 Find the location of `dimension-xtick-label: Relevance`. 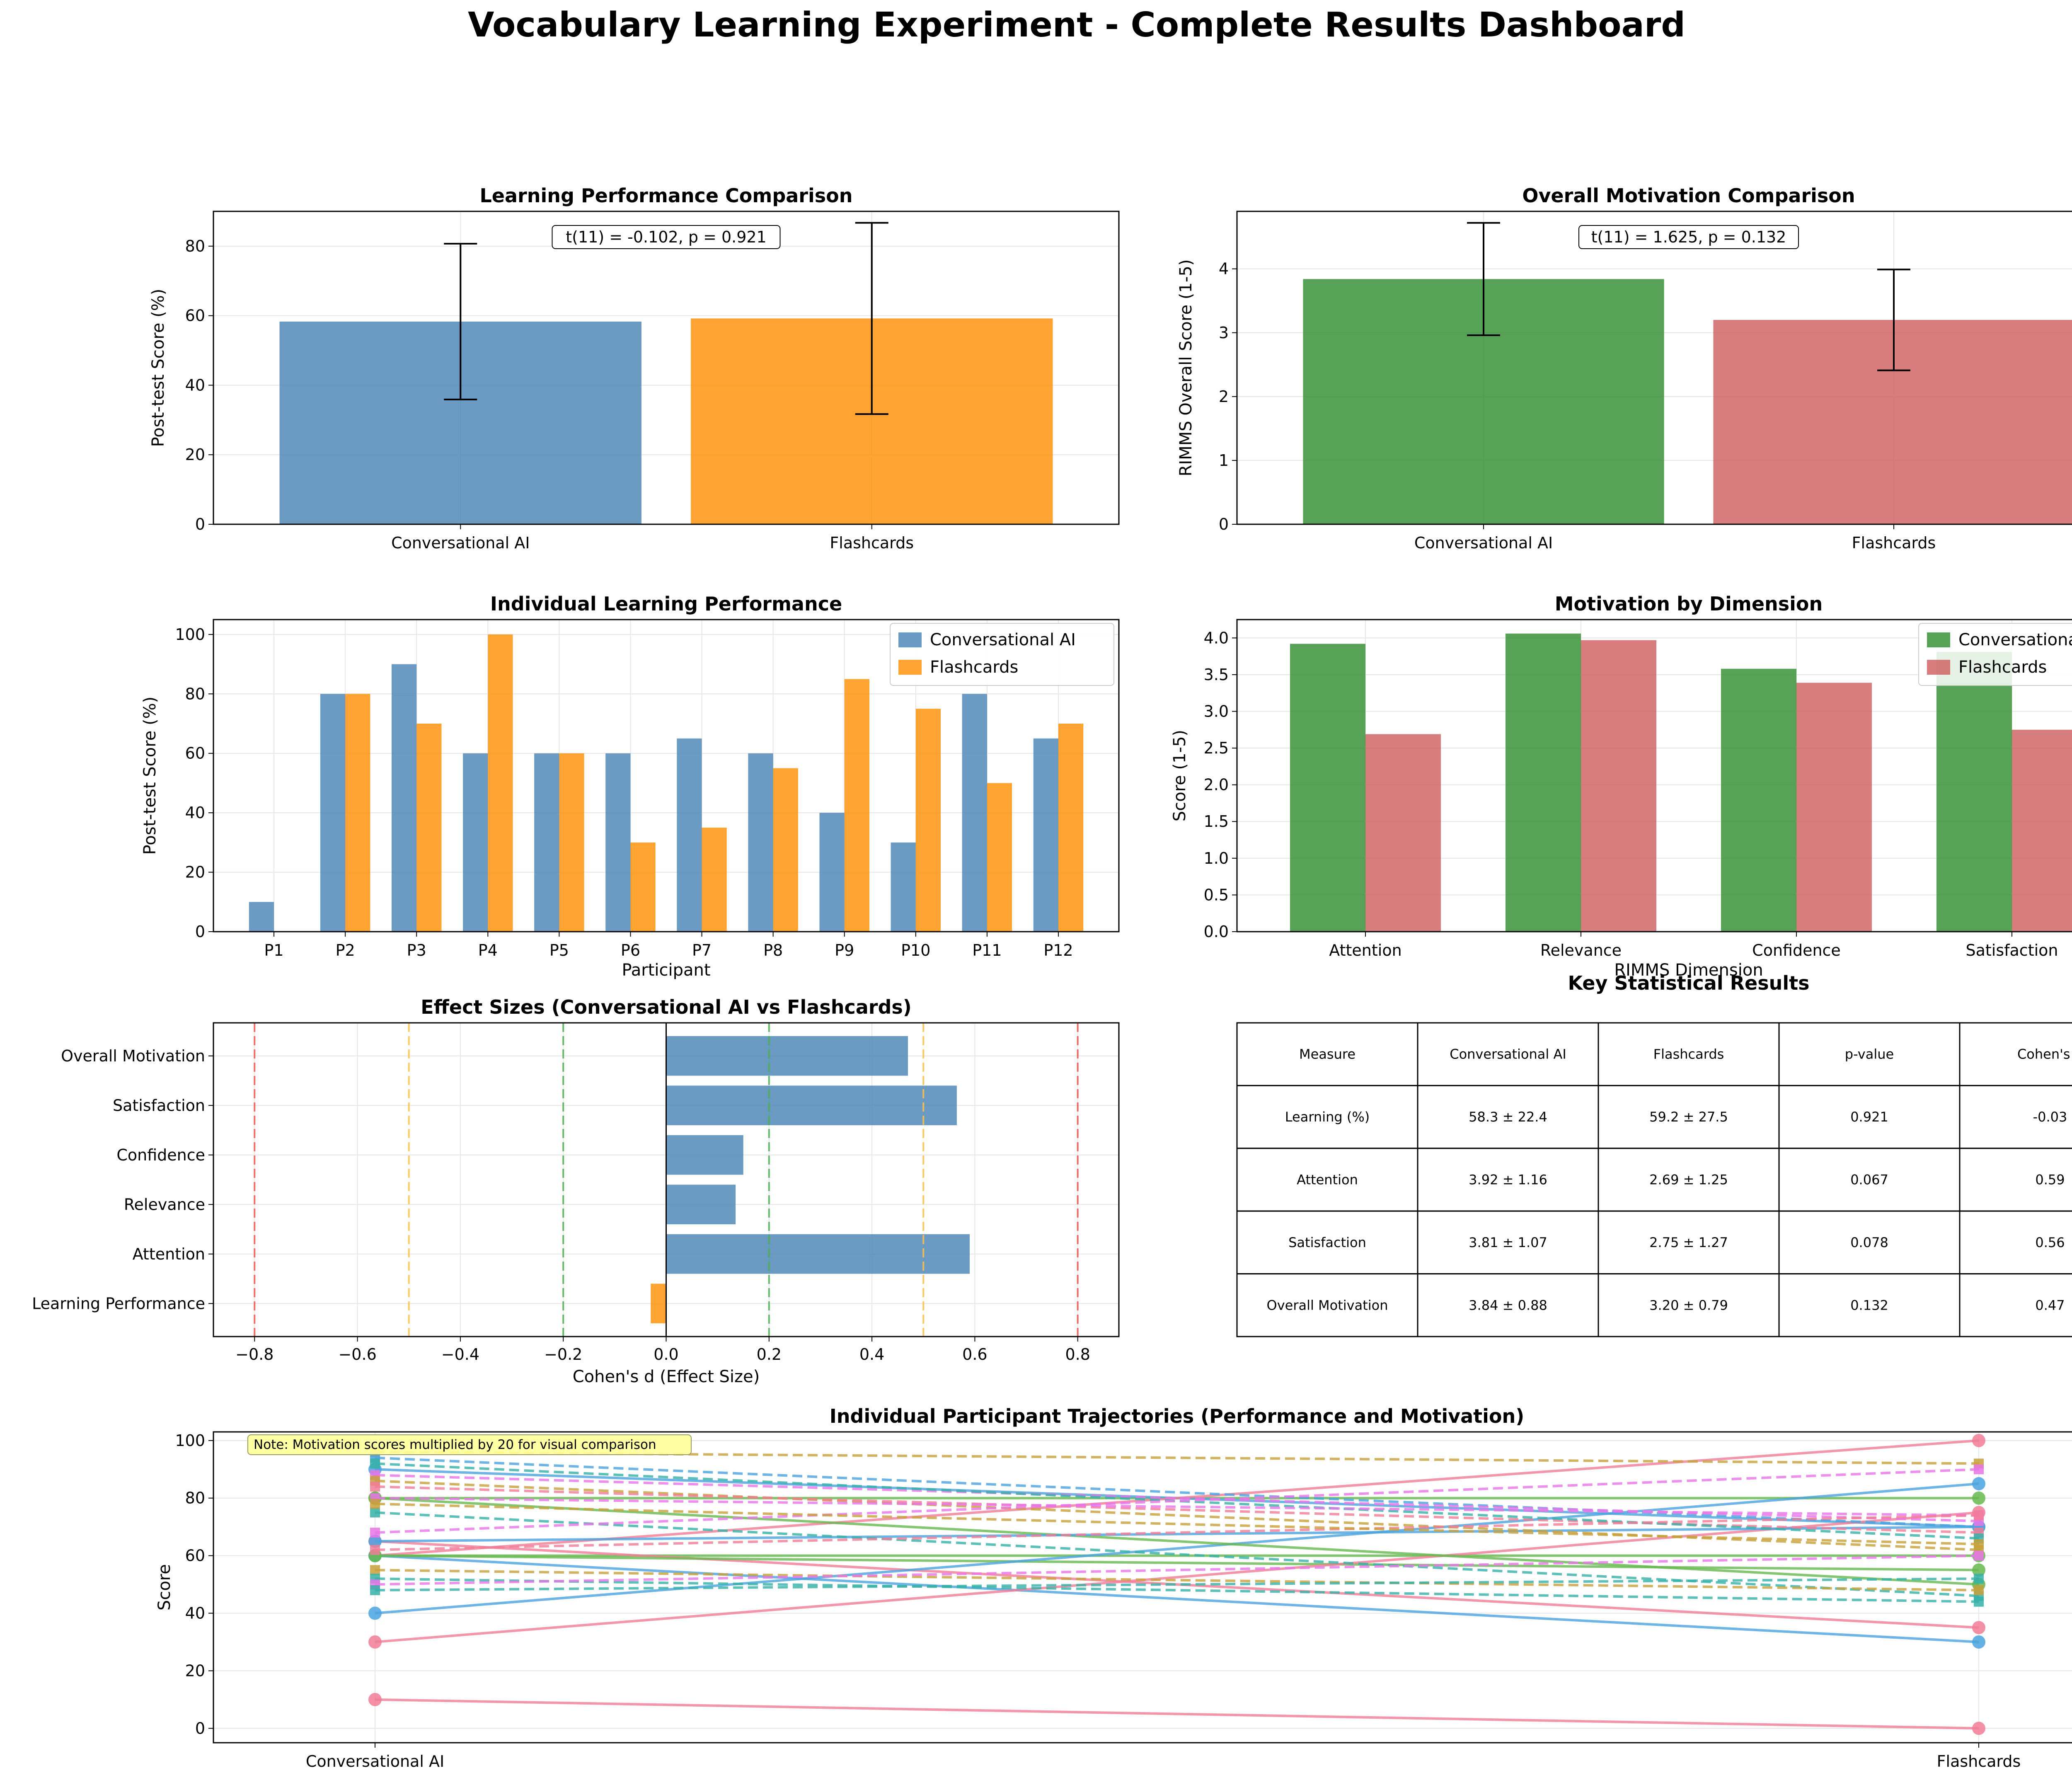

dimension-xtick-label: Relevance is located at coordinates (1581, 950).